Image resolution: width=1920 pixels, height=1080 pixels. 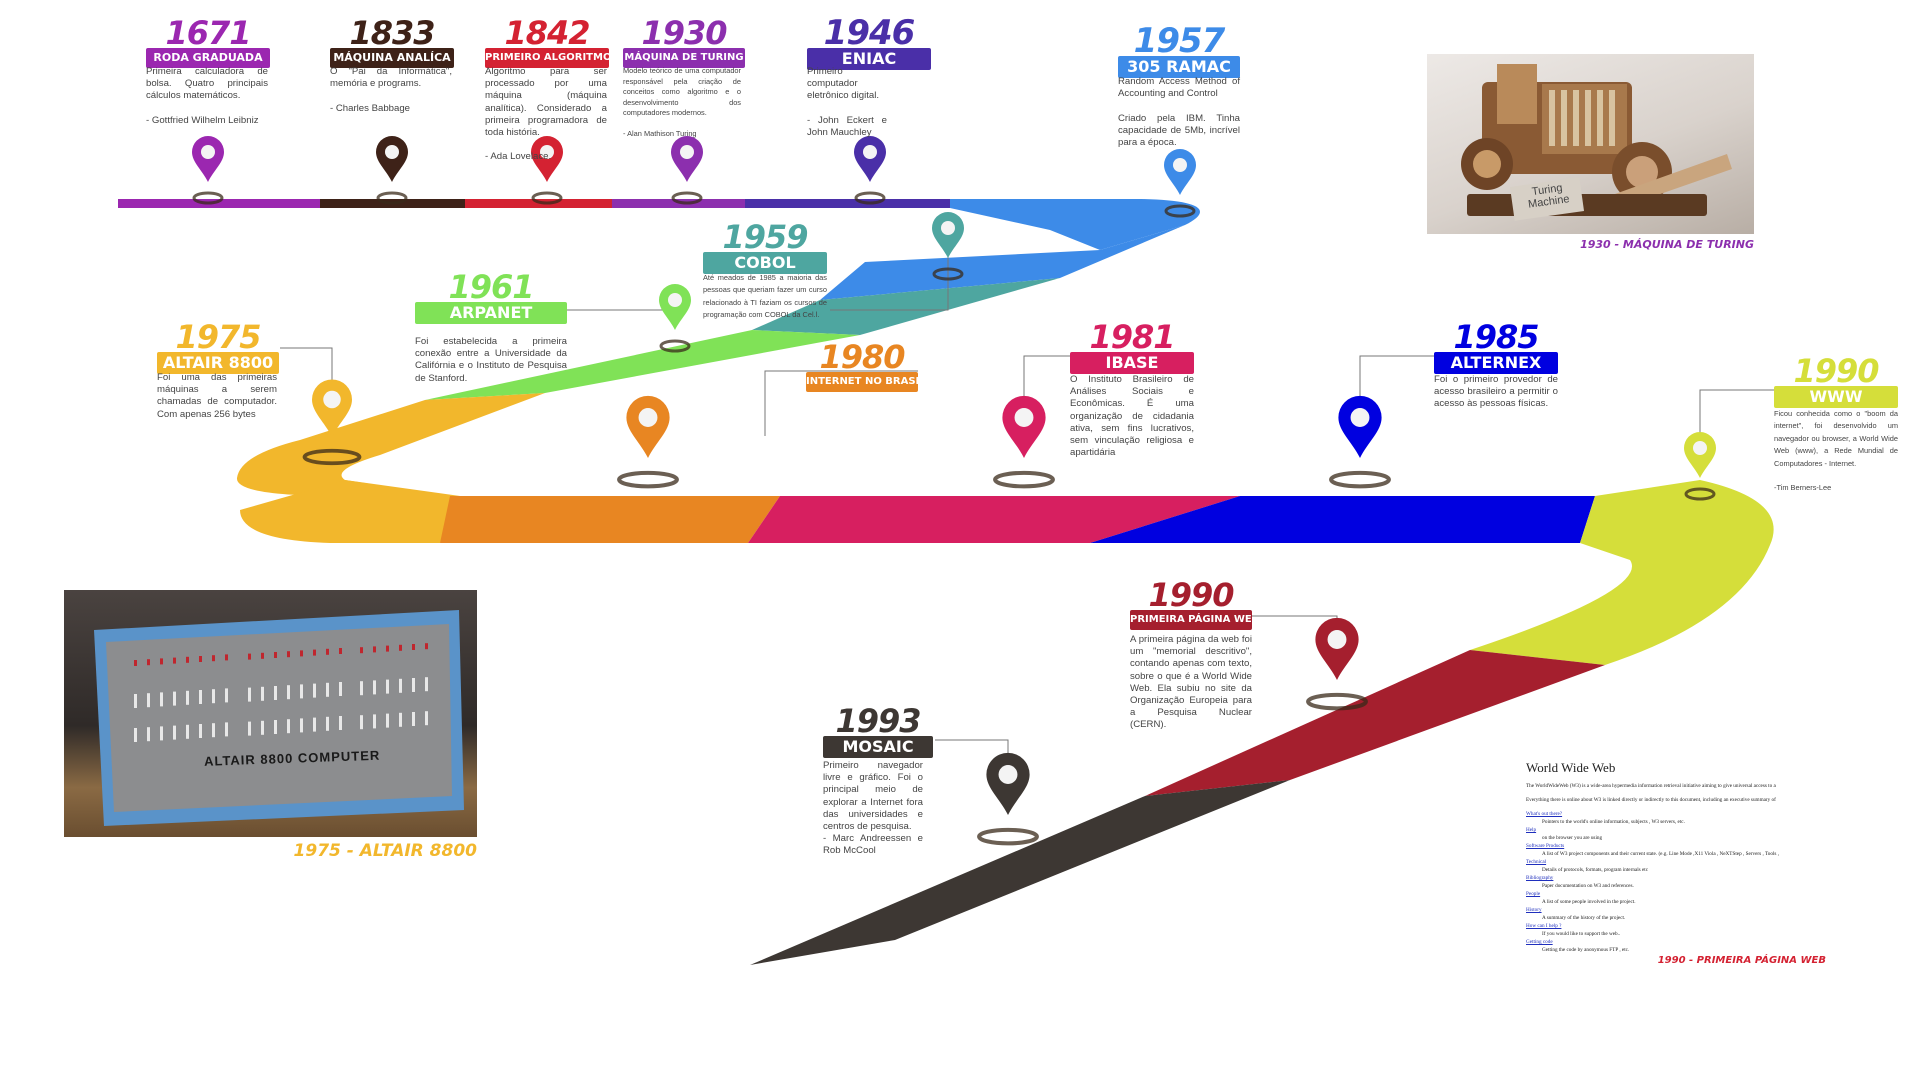 What do you see at coordinates (878, 721) in the screenshot?
I see `event-year: 1993` at bounding box center [878, 721].